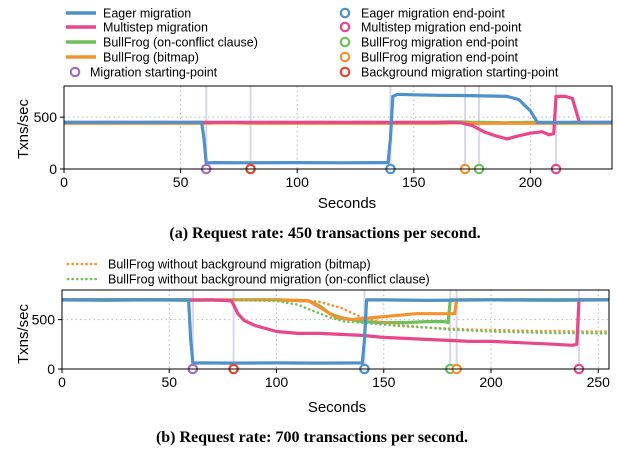 The height and width of the screenshot is (451, 618). Describe the element at coordinates (46, 117) in the screenshot. I see `y-tick-label-a: 500` at that location.